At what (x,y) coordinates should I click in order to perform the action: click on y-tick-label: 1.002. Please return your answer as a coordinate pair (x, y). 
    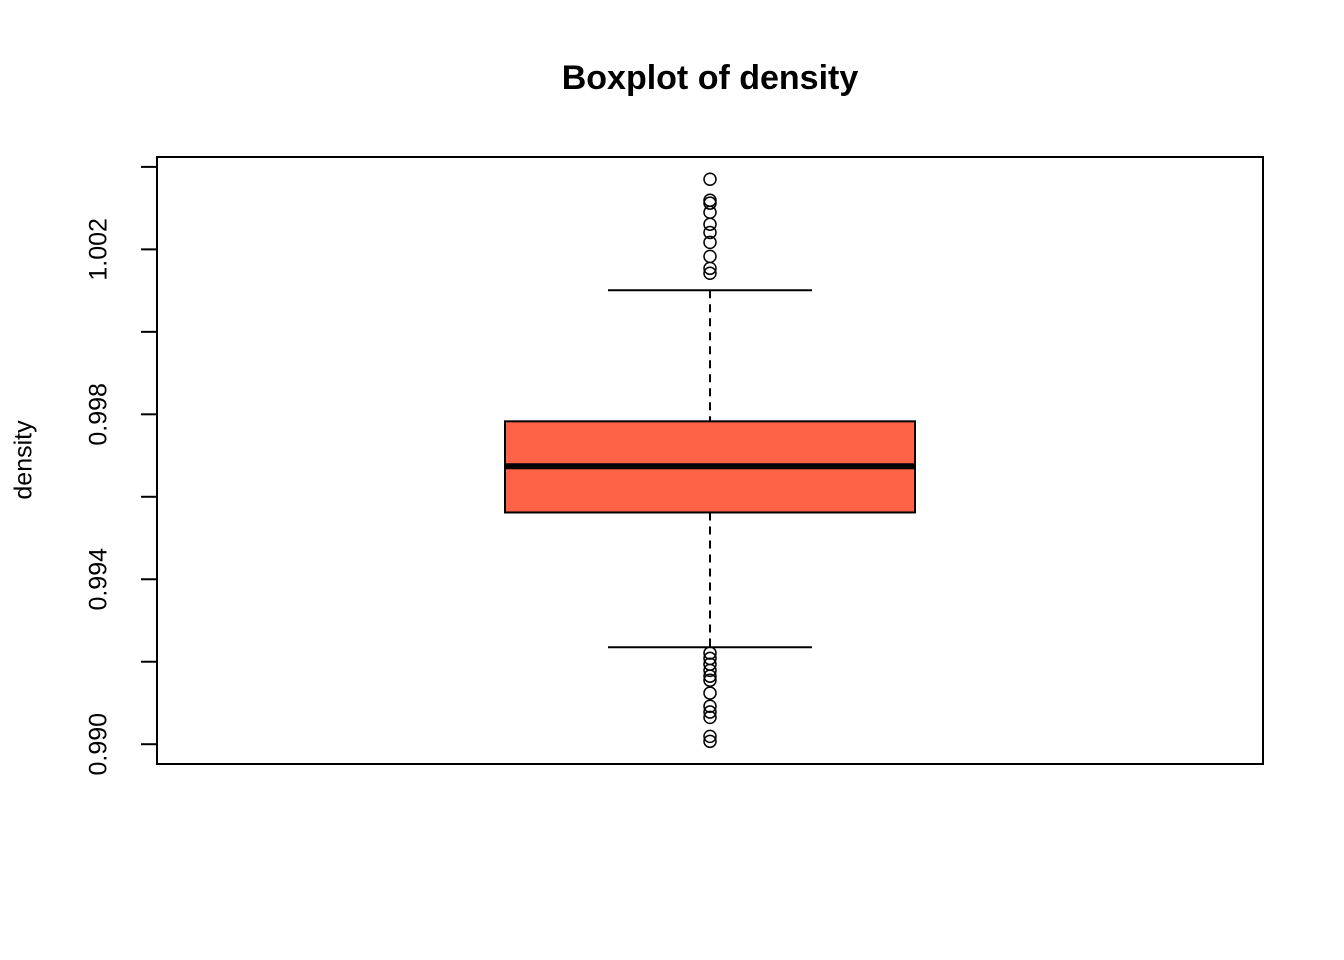
    Looking at the image, I should click on (99, 249).